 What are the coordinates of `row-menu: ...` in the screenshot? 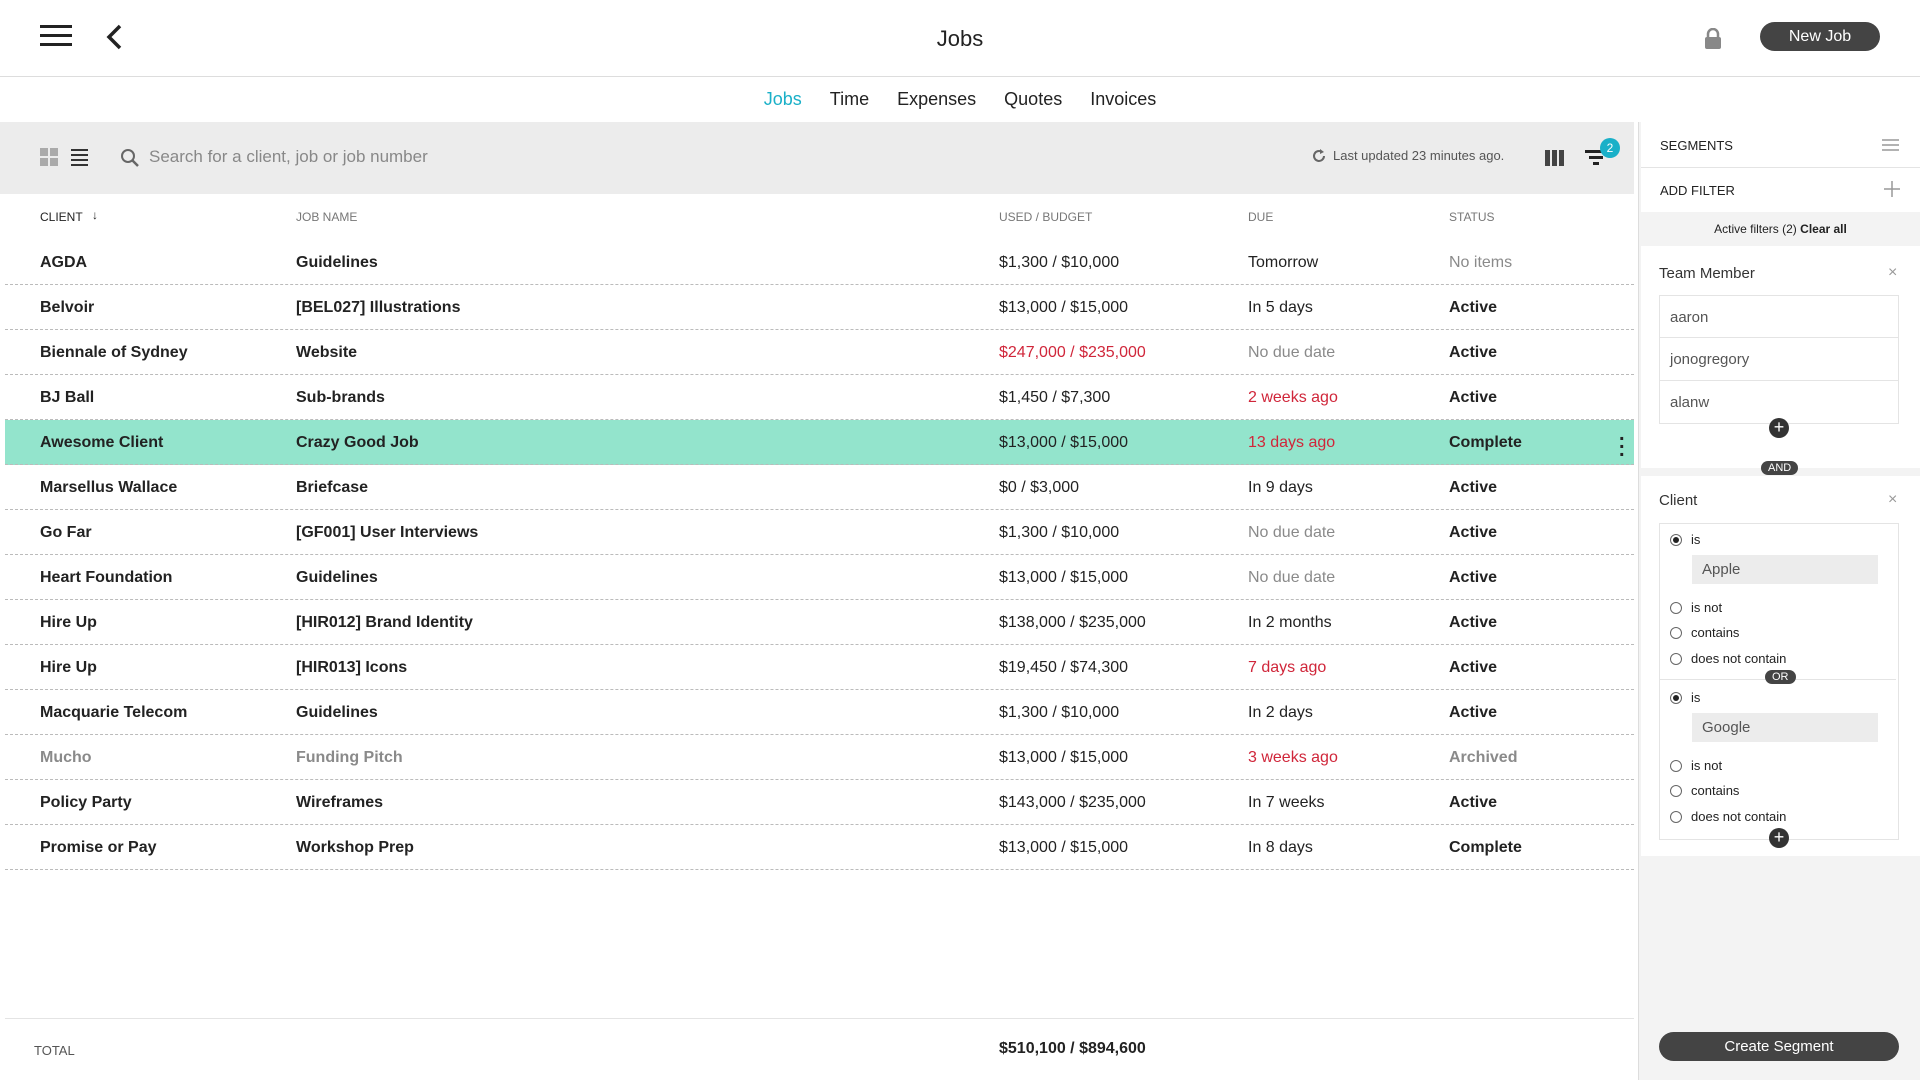 It's located at (1622, 442).